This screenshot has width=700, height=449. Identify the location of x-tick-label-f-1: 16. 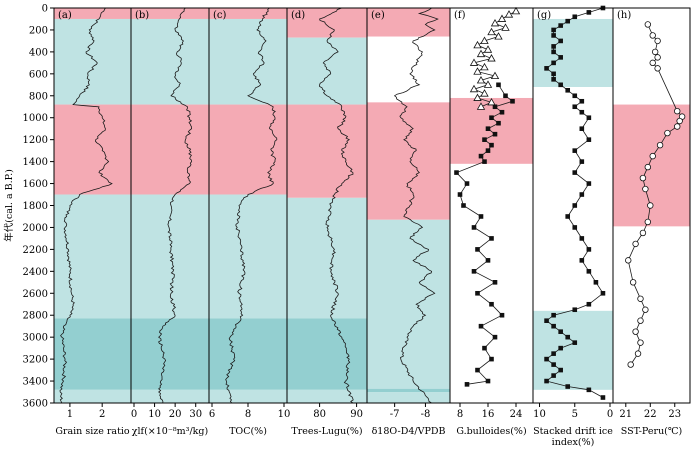
(488, 414).